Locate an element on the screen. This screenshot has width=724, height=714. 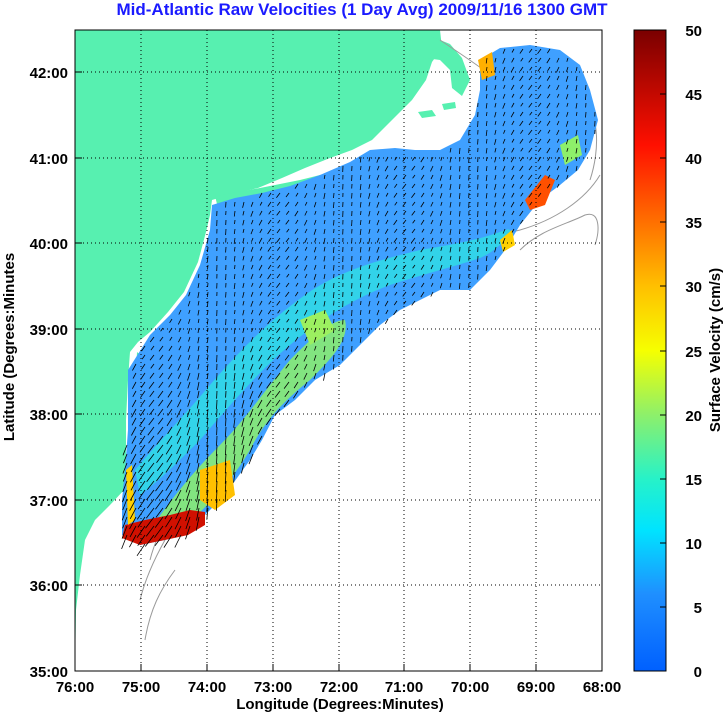
y-tick-label: 40:00 is located at coordinates (49, 244).